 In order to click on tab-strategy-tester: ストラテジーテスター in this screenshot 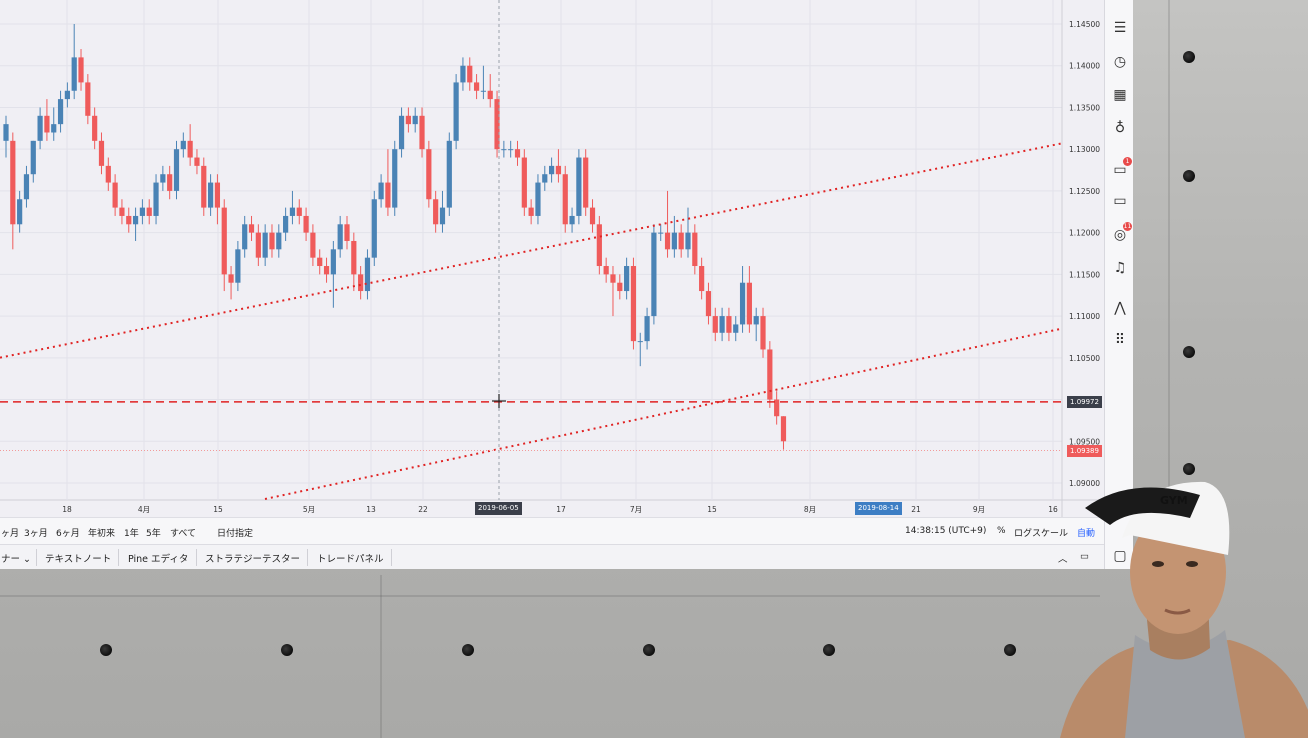, I will do `click(253, 559)`.